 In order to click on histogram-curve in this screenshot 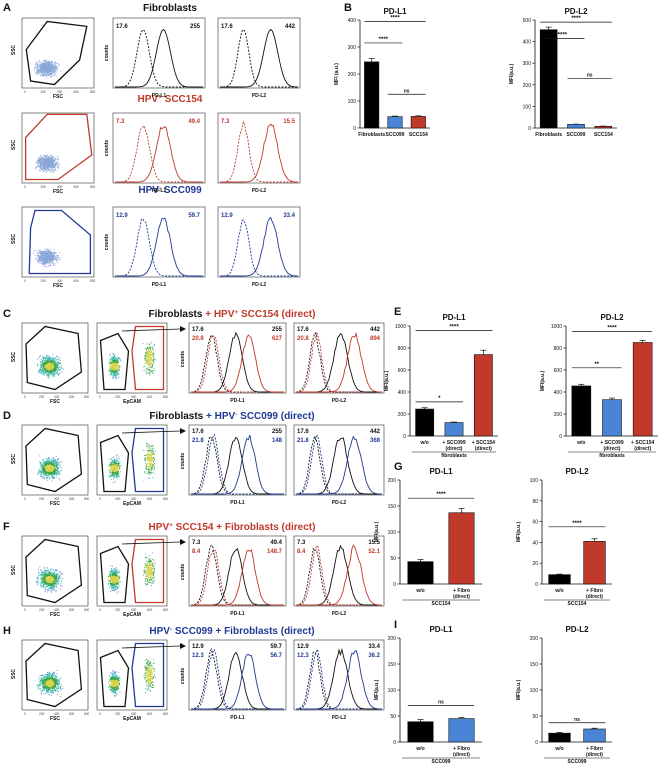, I will do `click(259, 248)`.